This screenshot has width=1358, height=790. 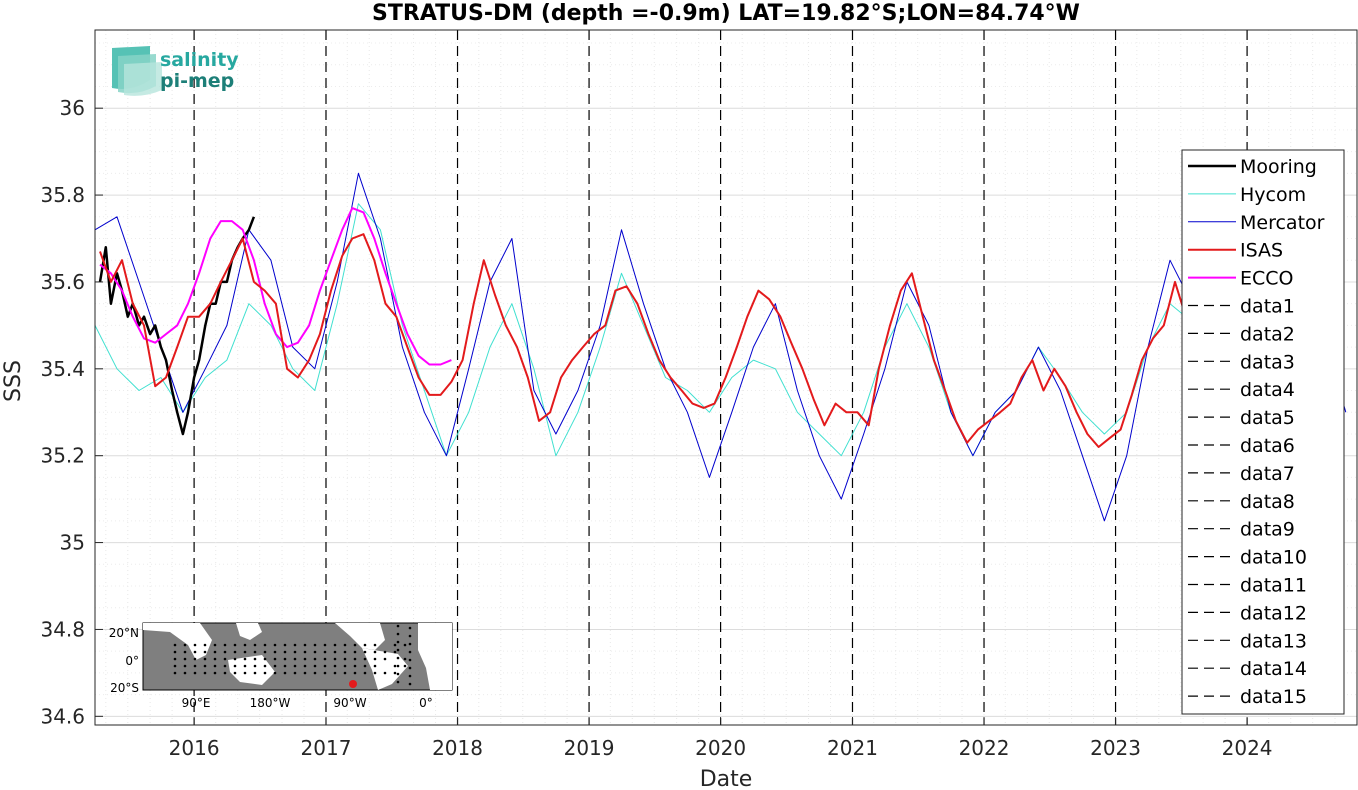 What do you see at coordinates (1267, 418) in the screenshot?
I see `legend-label: data5` at bounding box center [1267, 418].